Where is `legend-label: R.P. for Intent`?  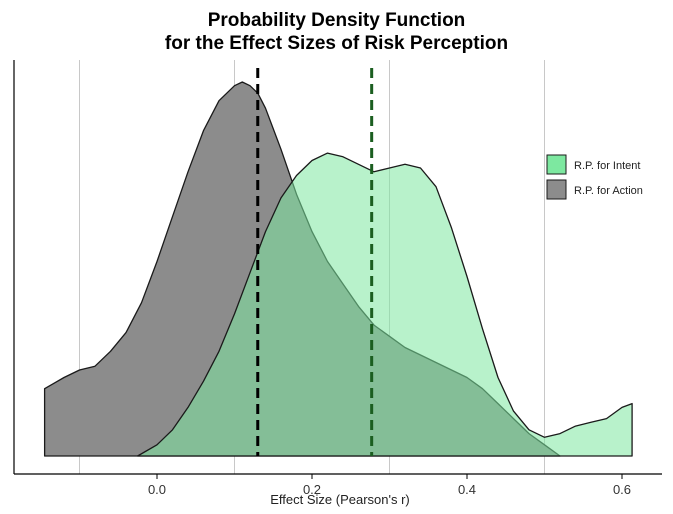 legend-label: R.P. for Intent is located at coordinates (607, 166).